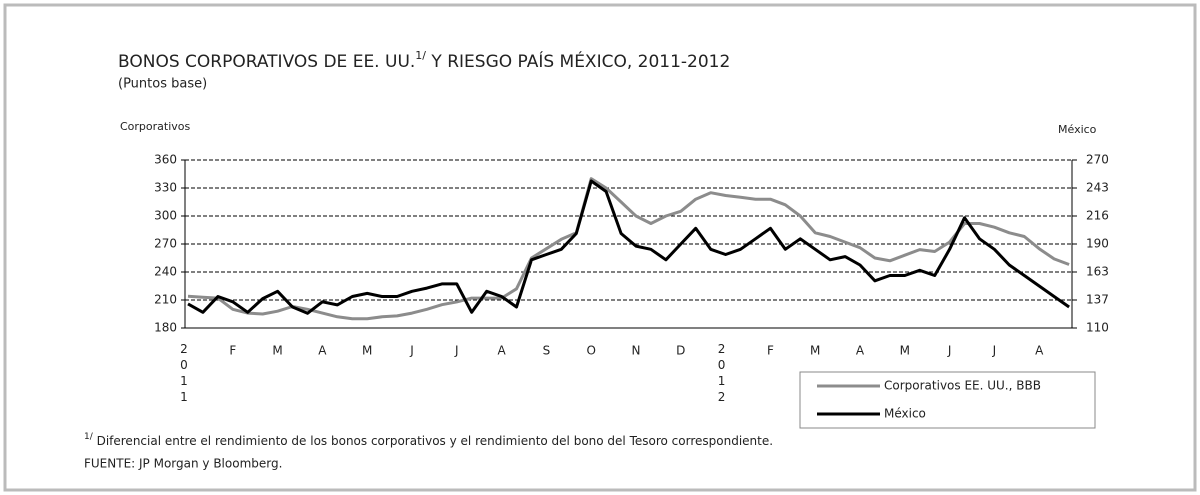  I want to click on y2-tick-label: 110, so click(1097, 328).